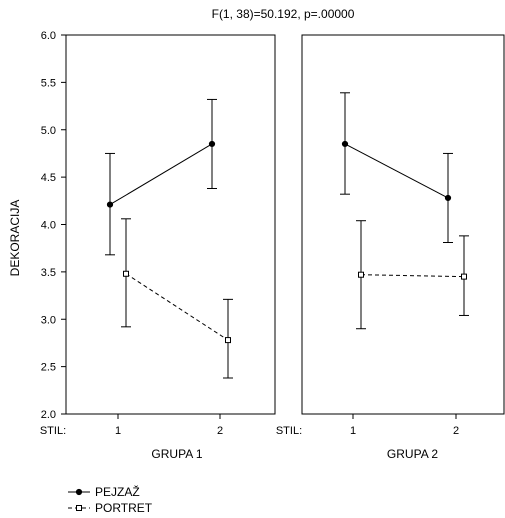 Image resolution: width=505 pixels, height=518 pixels. Describe the element at coordinates (48, 226) in the screenshot. I see `y-tick-label: 4.0` at that location.